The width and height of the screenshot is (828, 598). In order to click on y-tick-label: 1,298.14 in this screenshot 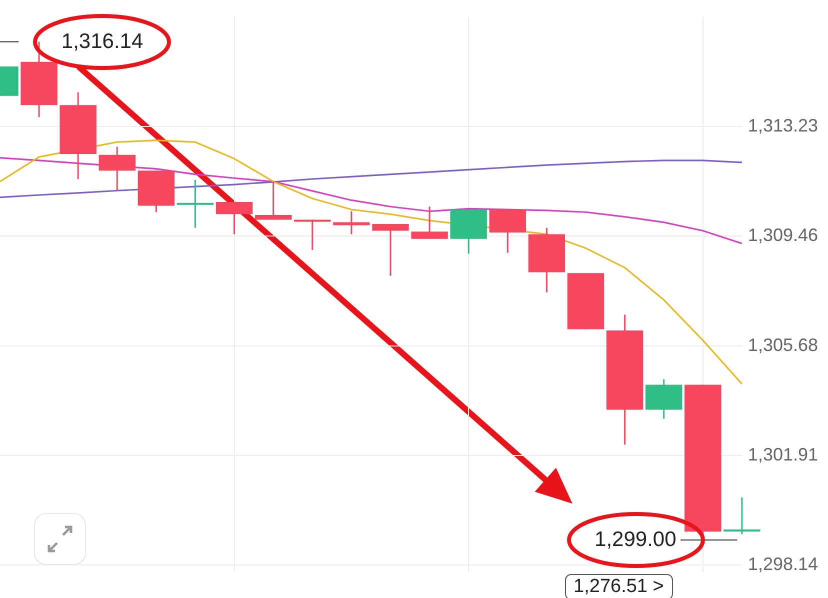, I will do `click(783, 564)`.